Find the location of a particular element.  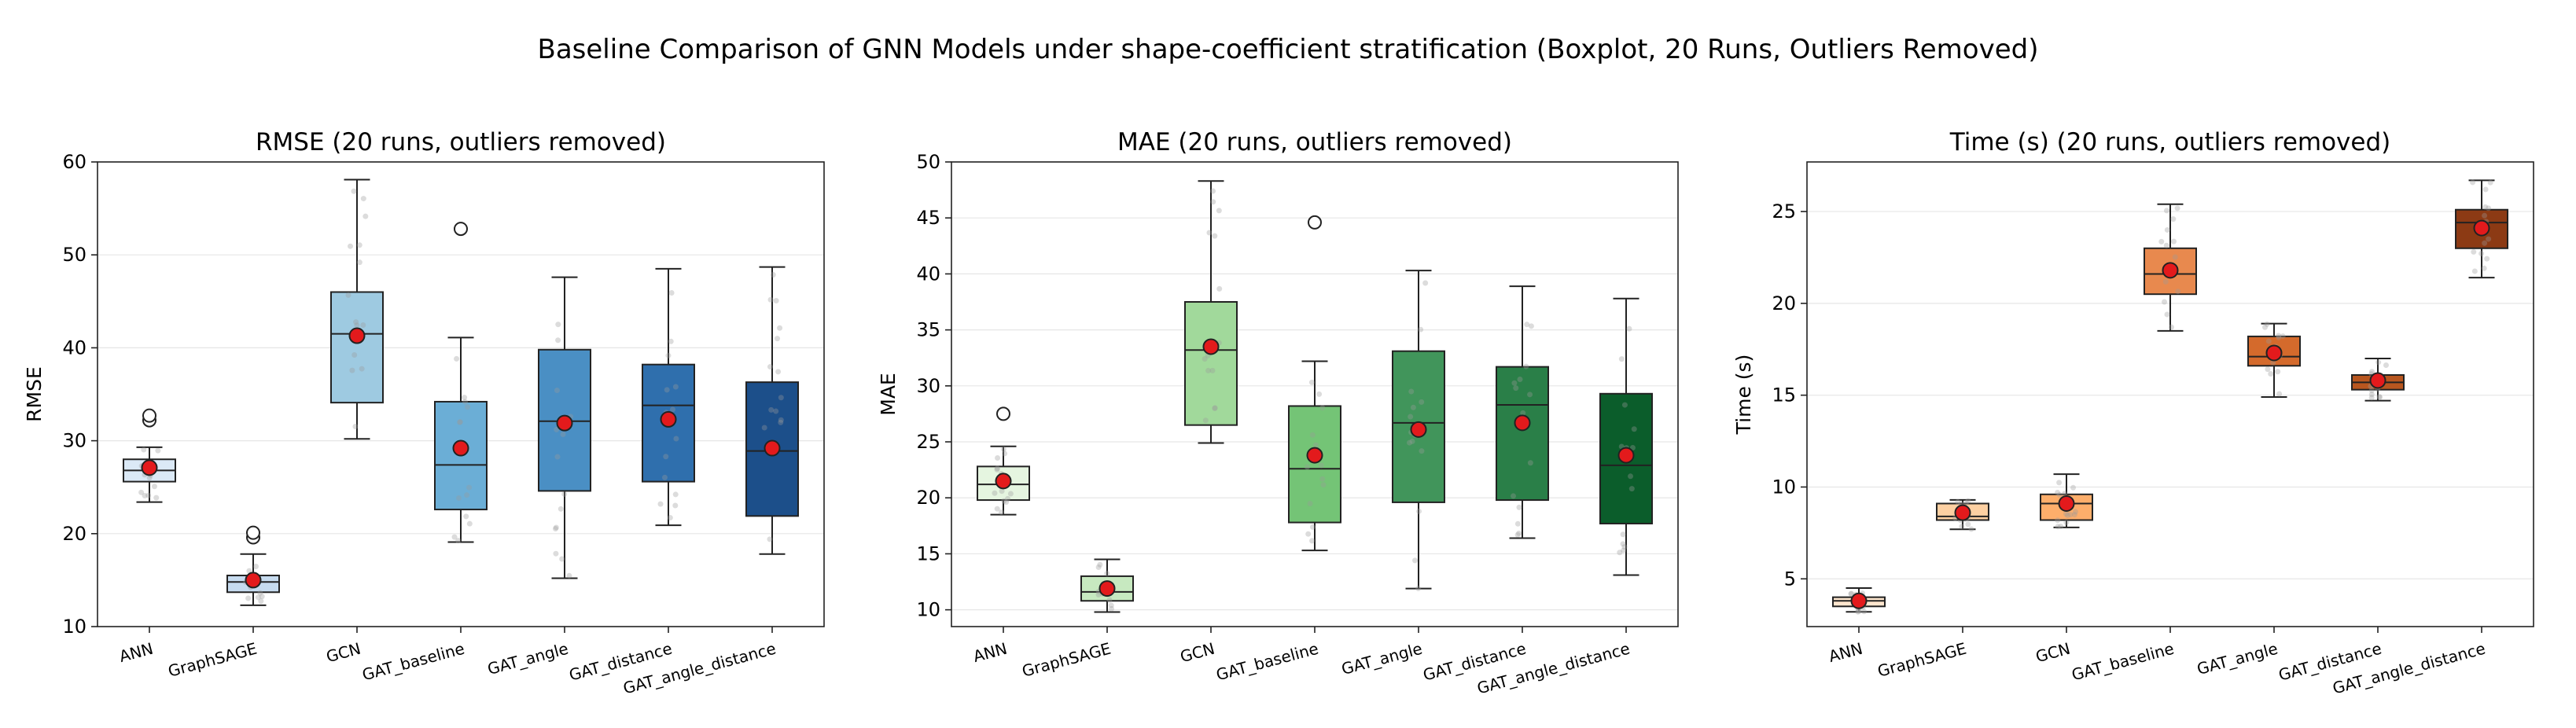

y-tick-label: 60 is located at coordinates (74, 162).